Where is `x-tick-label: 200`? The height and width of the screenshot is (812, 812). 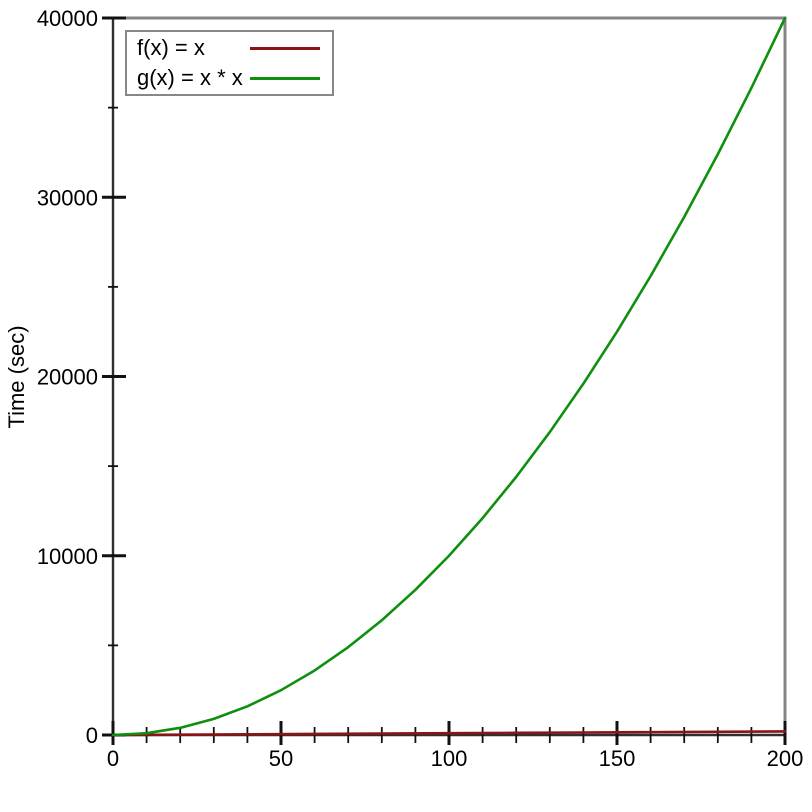
x-tick-label: 200 is located at coordinates (785, 758).